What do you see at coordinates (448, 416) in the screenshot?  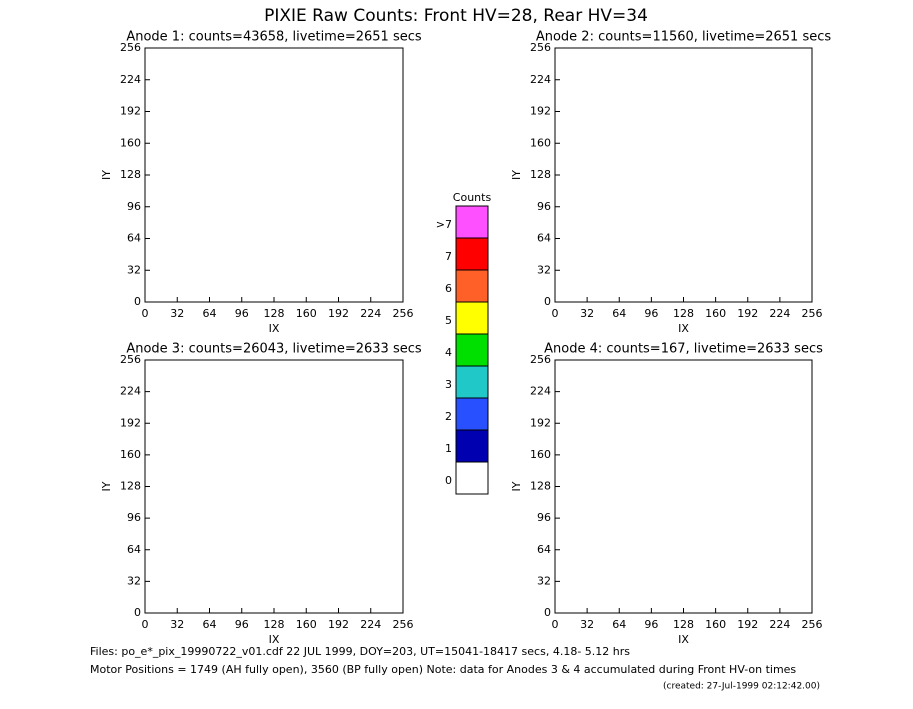 I see `colorbar-label: 2` at bounding box center [448, 416].